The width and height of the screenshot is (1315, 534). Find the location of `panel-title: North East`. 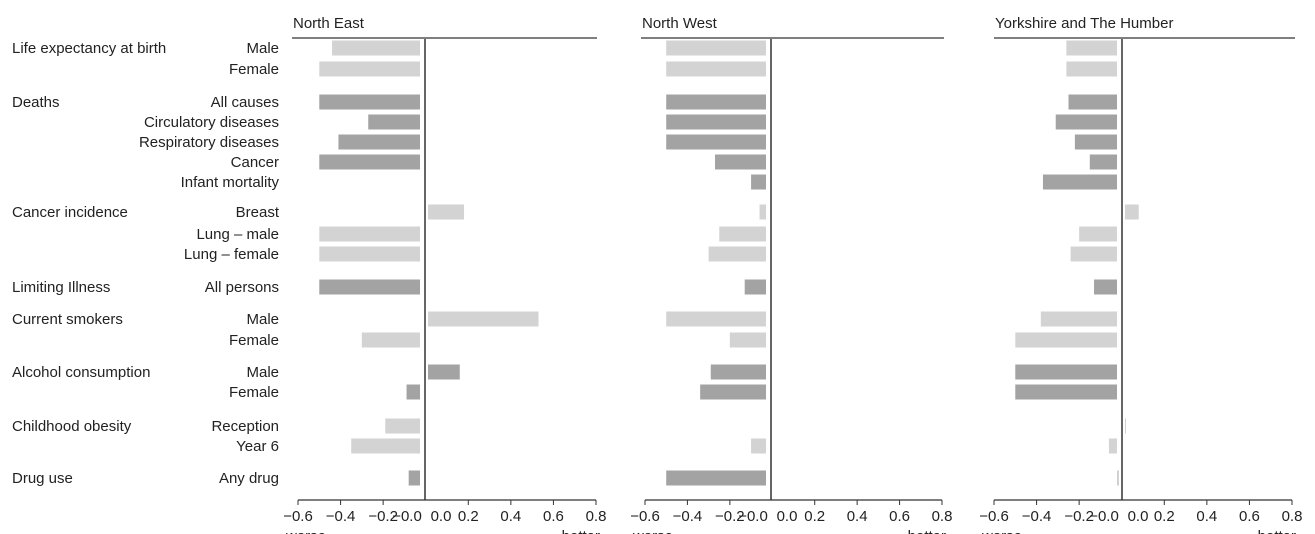

panel-title: North East is located at coordinates (329, 23).